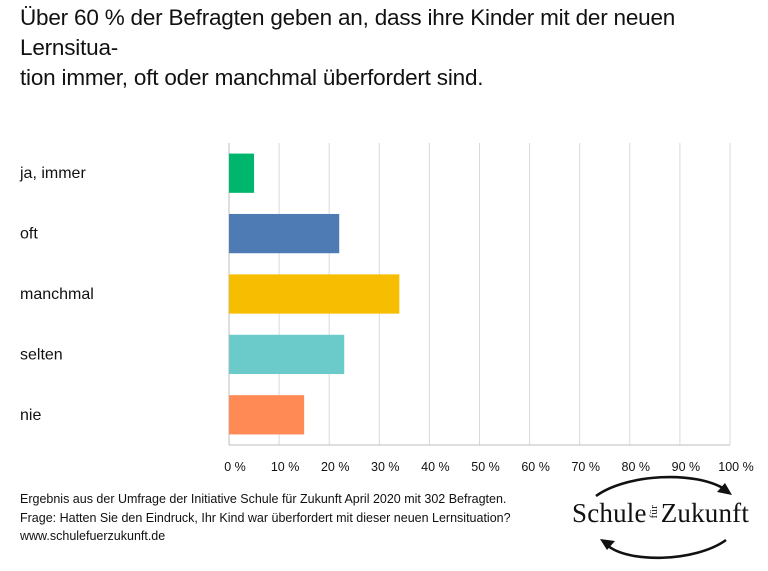 This screenshot has height=571, width=768. What do you see at coordinates (285, 467) in the screenshot?
I see `x-tick-label: 10 %` at bounding box center [285, 467].